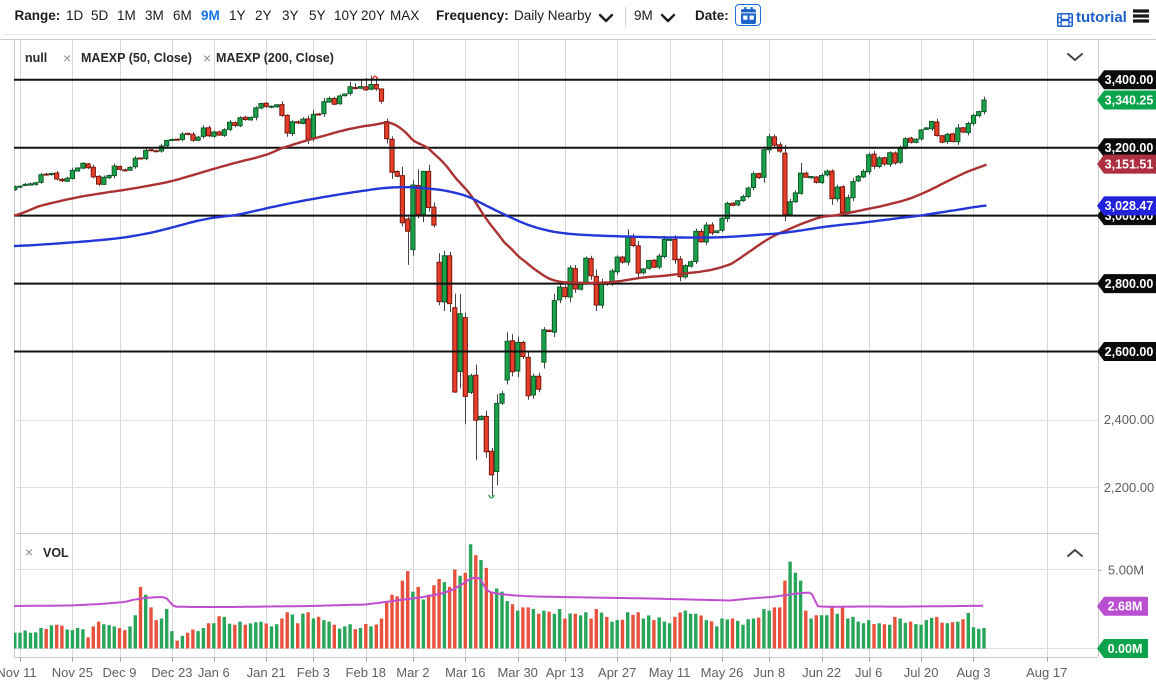 The image size is (1156, 688). I want to click on svg-text: Nov 11, so click(18, 672).